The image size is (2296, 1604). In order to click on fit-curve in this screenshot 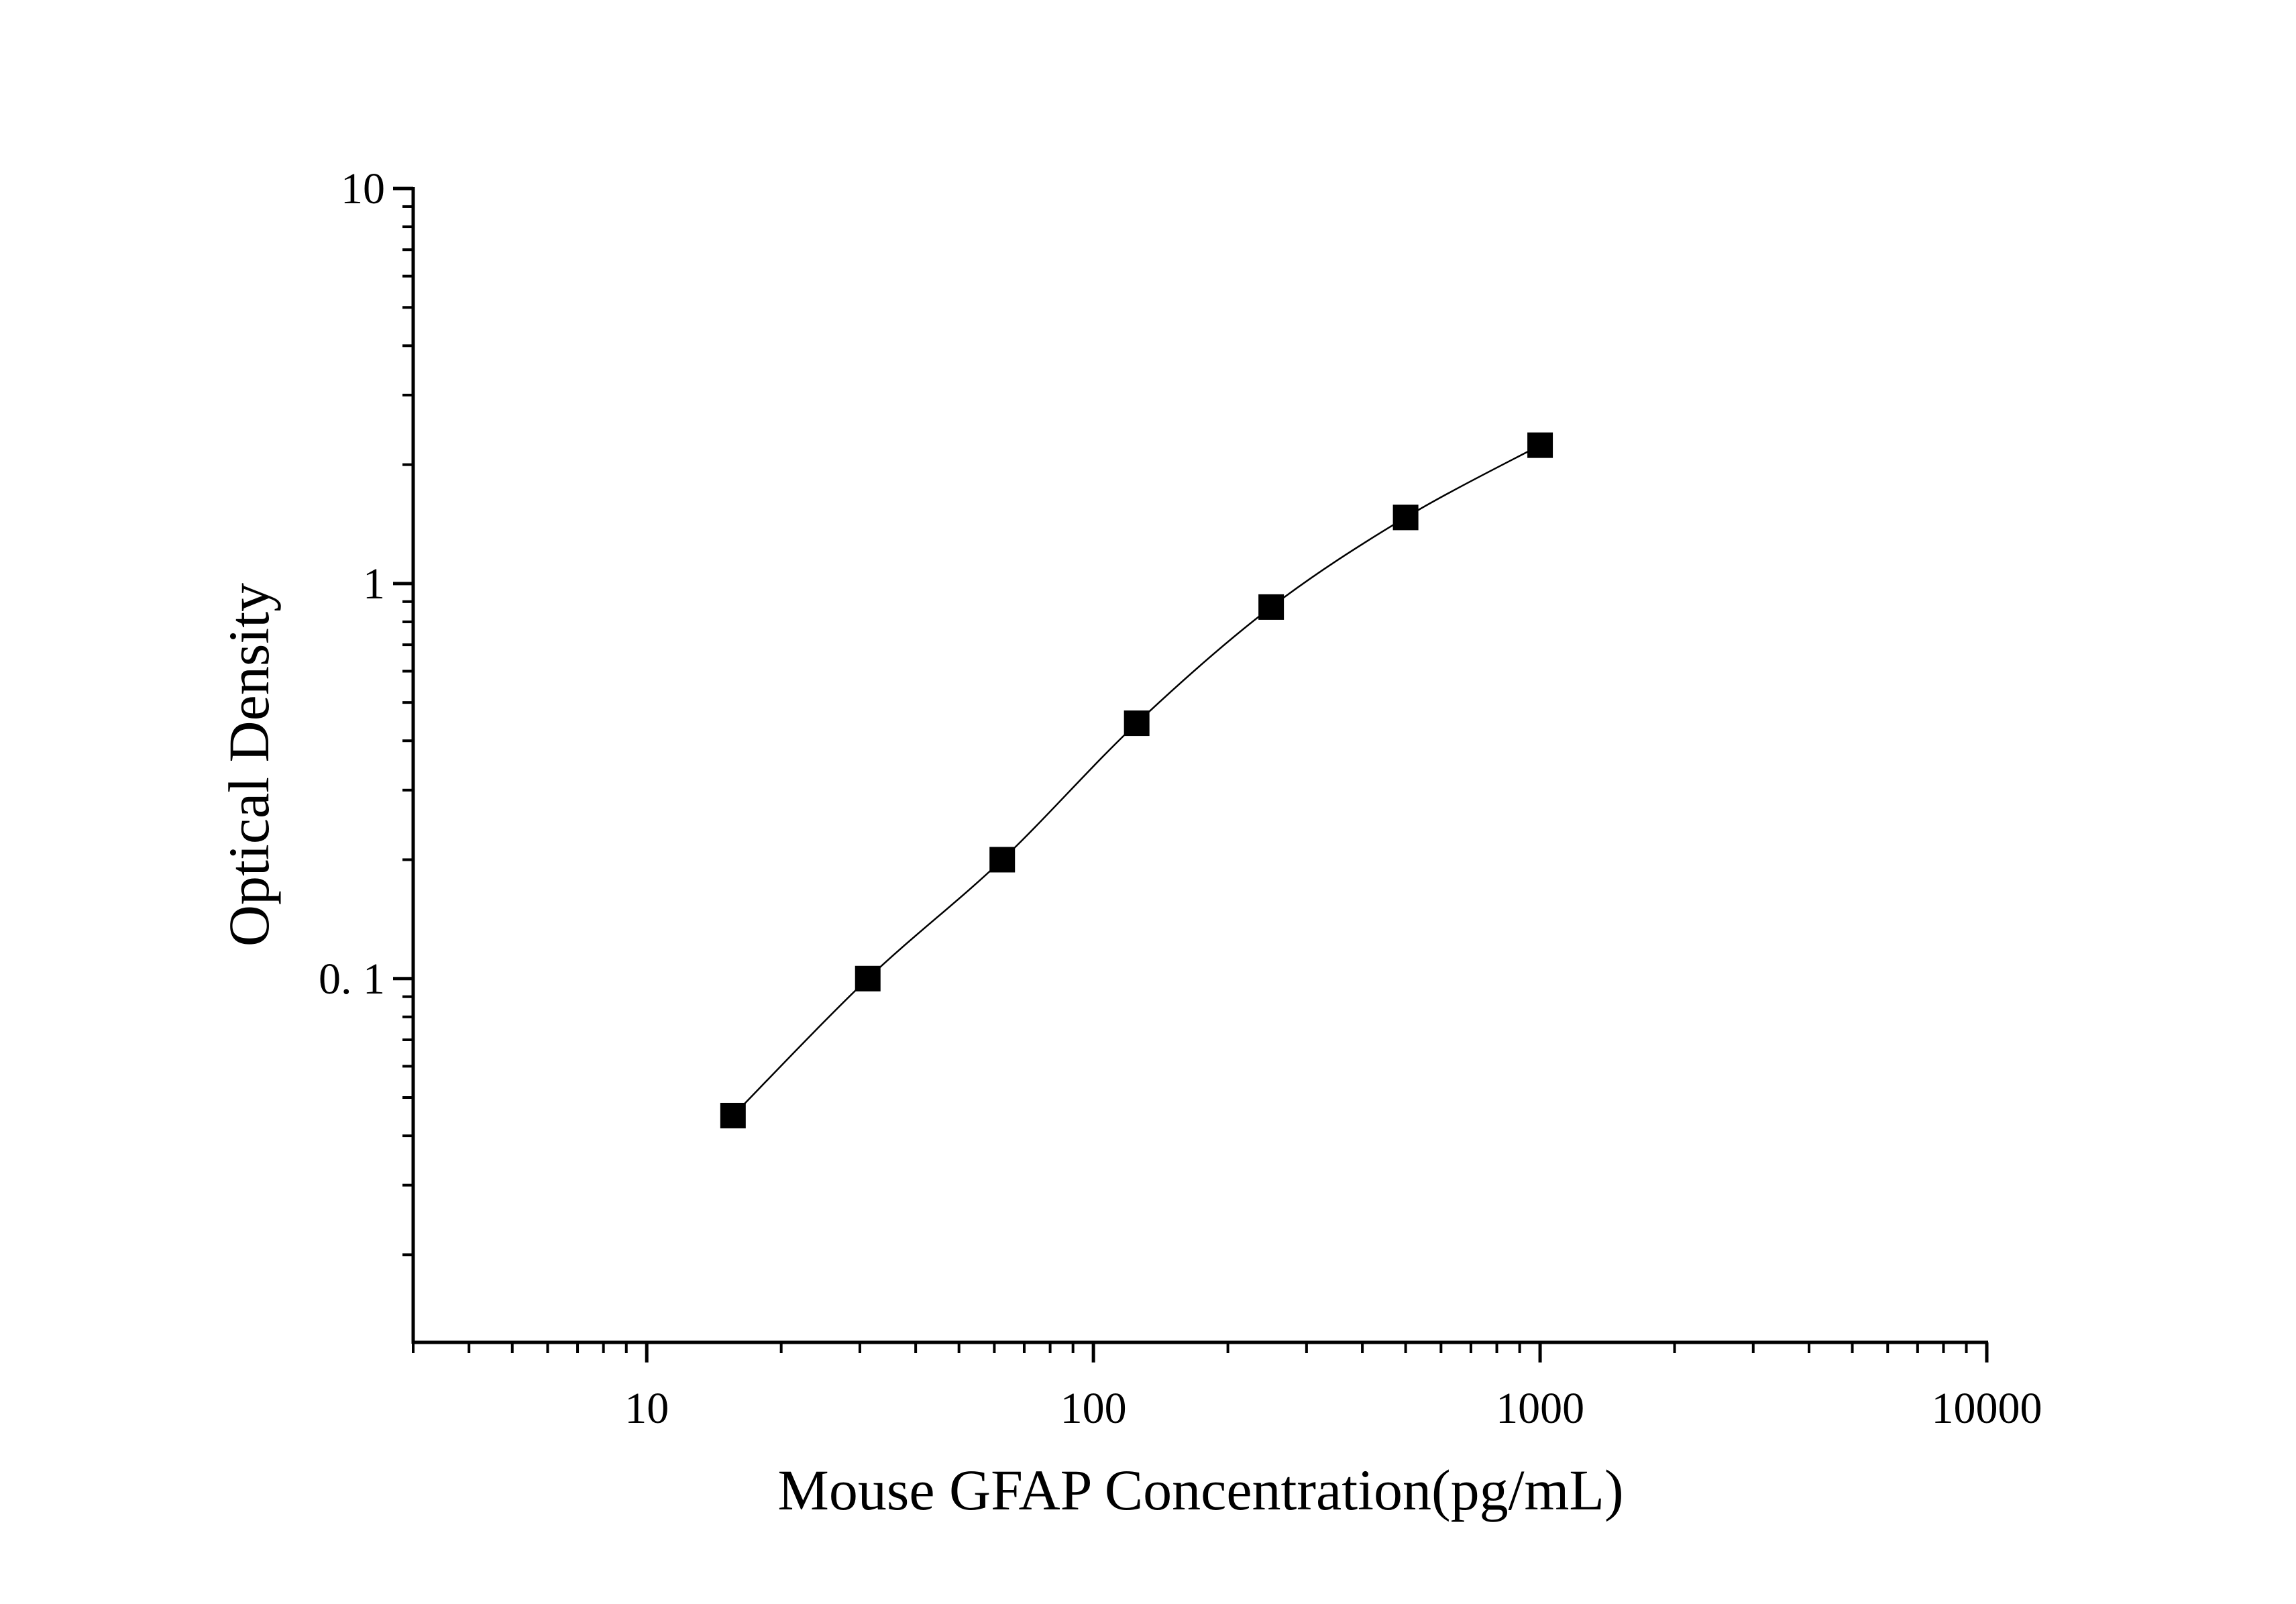, I will do `click(1136, 780)`.